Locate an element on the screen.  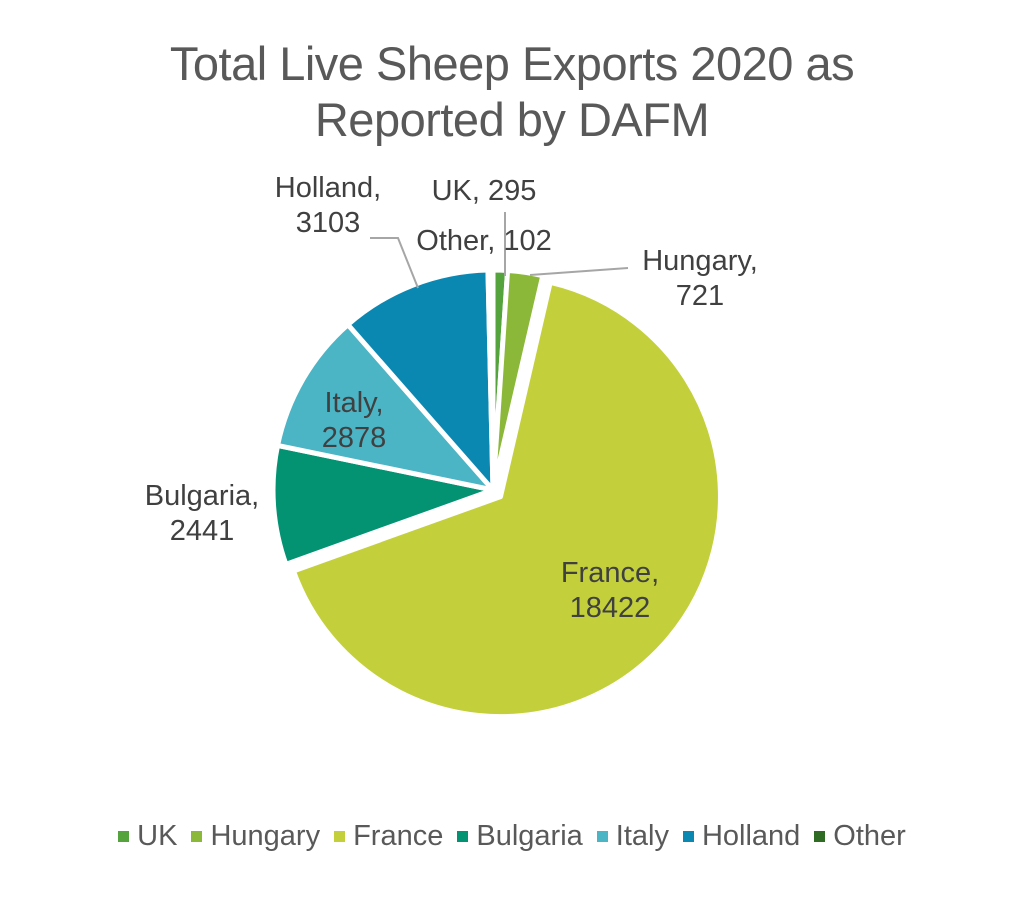
pie-slice-other is located at coordinates (490, 380).